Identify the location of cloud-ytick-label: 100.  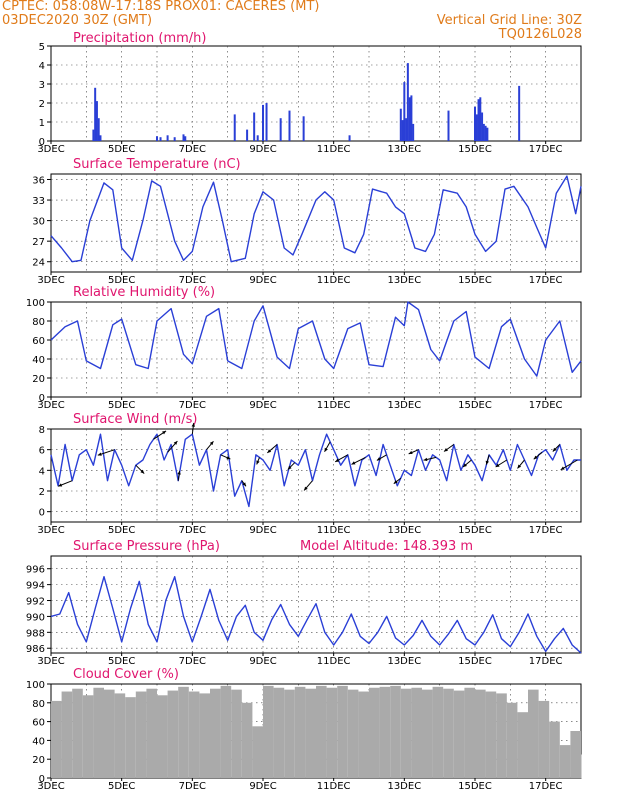
(35, 685).